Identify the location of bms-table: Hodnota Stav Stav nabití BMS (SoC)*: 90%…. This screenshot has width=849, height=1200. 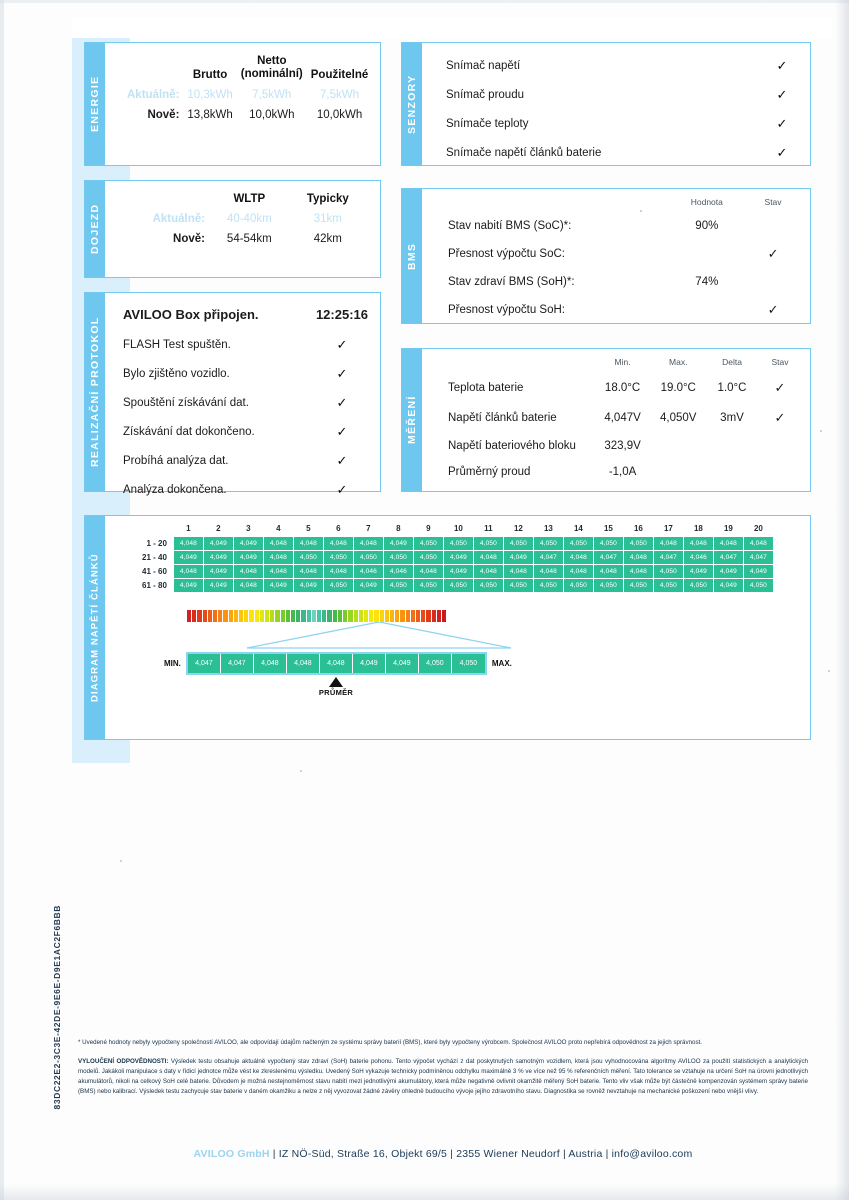
(622, 260).